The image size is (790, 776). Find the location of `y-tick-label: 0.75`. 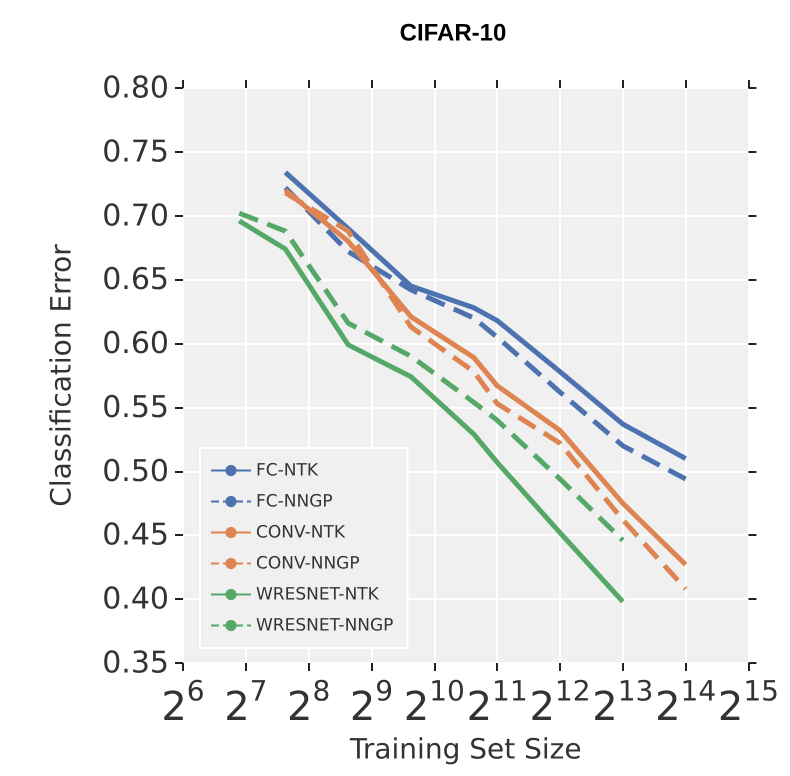

y-tick-label: 0.75 is located at coordinates (135, 152).